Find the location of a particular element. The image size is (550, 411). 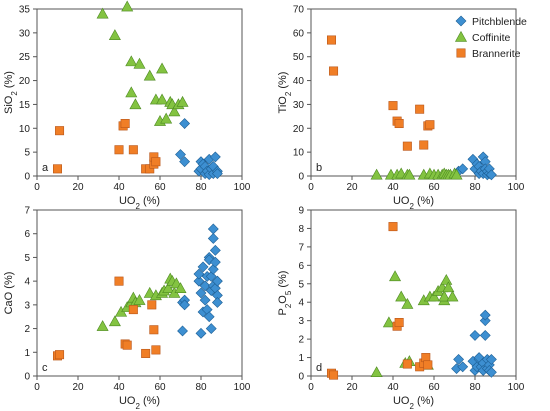

y-axis-label: TiO2 (%) is located at coordinates (285, 93).